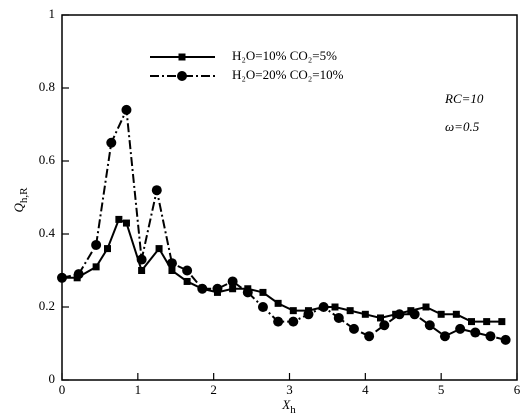 The image size is (523, 416). What do you see at coordinates (47, 159) in the screenshot?
I see `y-tick-label: 0.6` at bounding box center [47, 159].